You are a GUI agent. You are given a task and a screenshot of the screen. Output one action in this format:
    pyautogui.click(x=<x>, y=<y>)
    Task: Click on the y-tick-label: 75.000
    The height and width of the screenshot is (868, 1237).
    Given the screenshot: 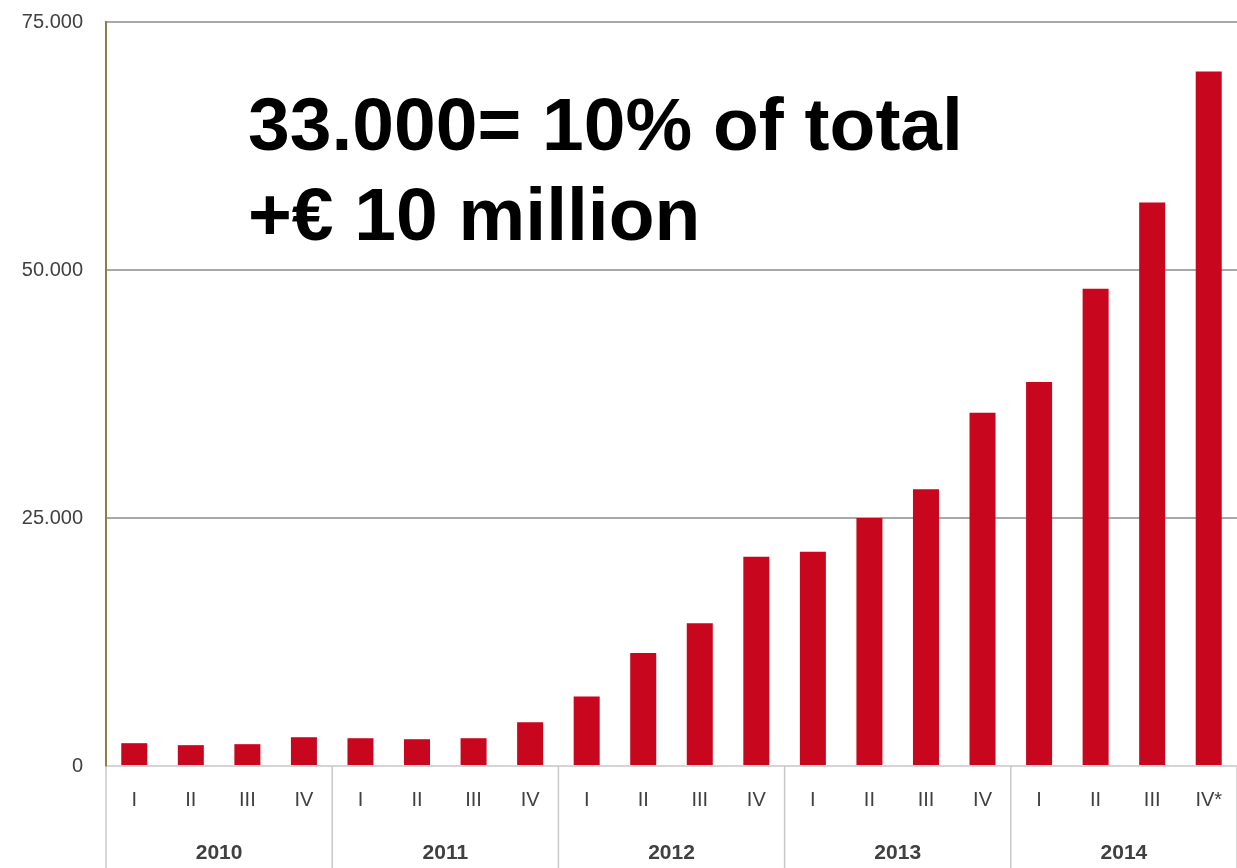 What is the action you would take?
    pyautogui.click(x=52, y=20)
    